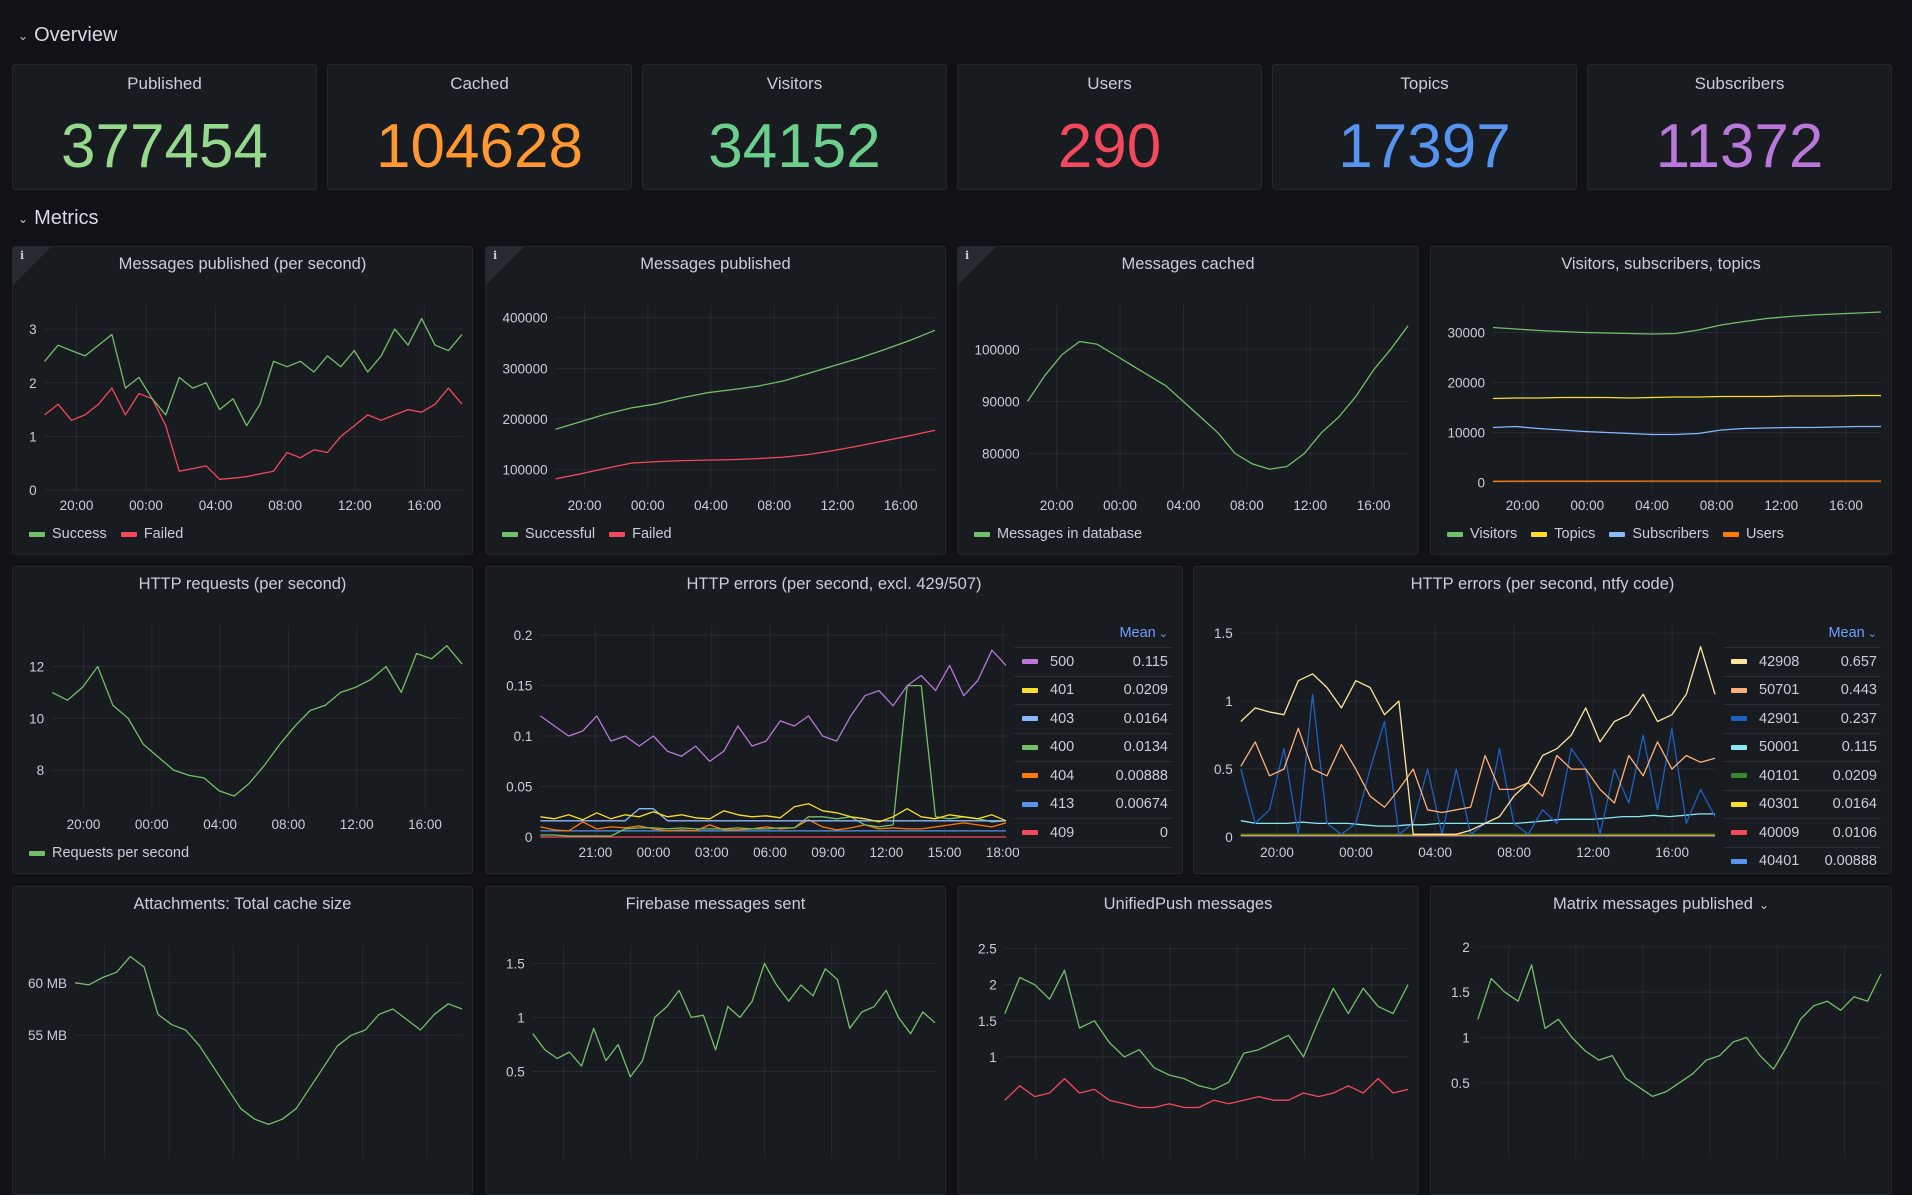 This screenshot has height=1195, width=1912. I want to click on y-tick-label: 8, so click(41, 770).